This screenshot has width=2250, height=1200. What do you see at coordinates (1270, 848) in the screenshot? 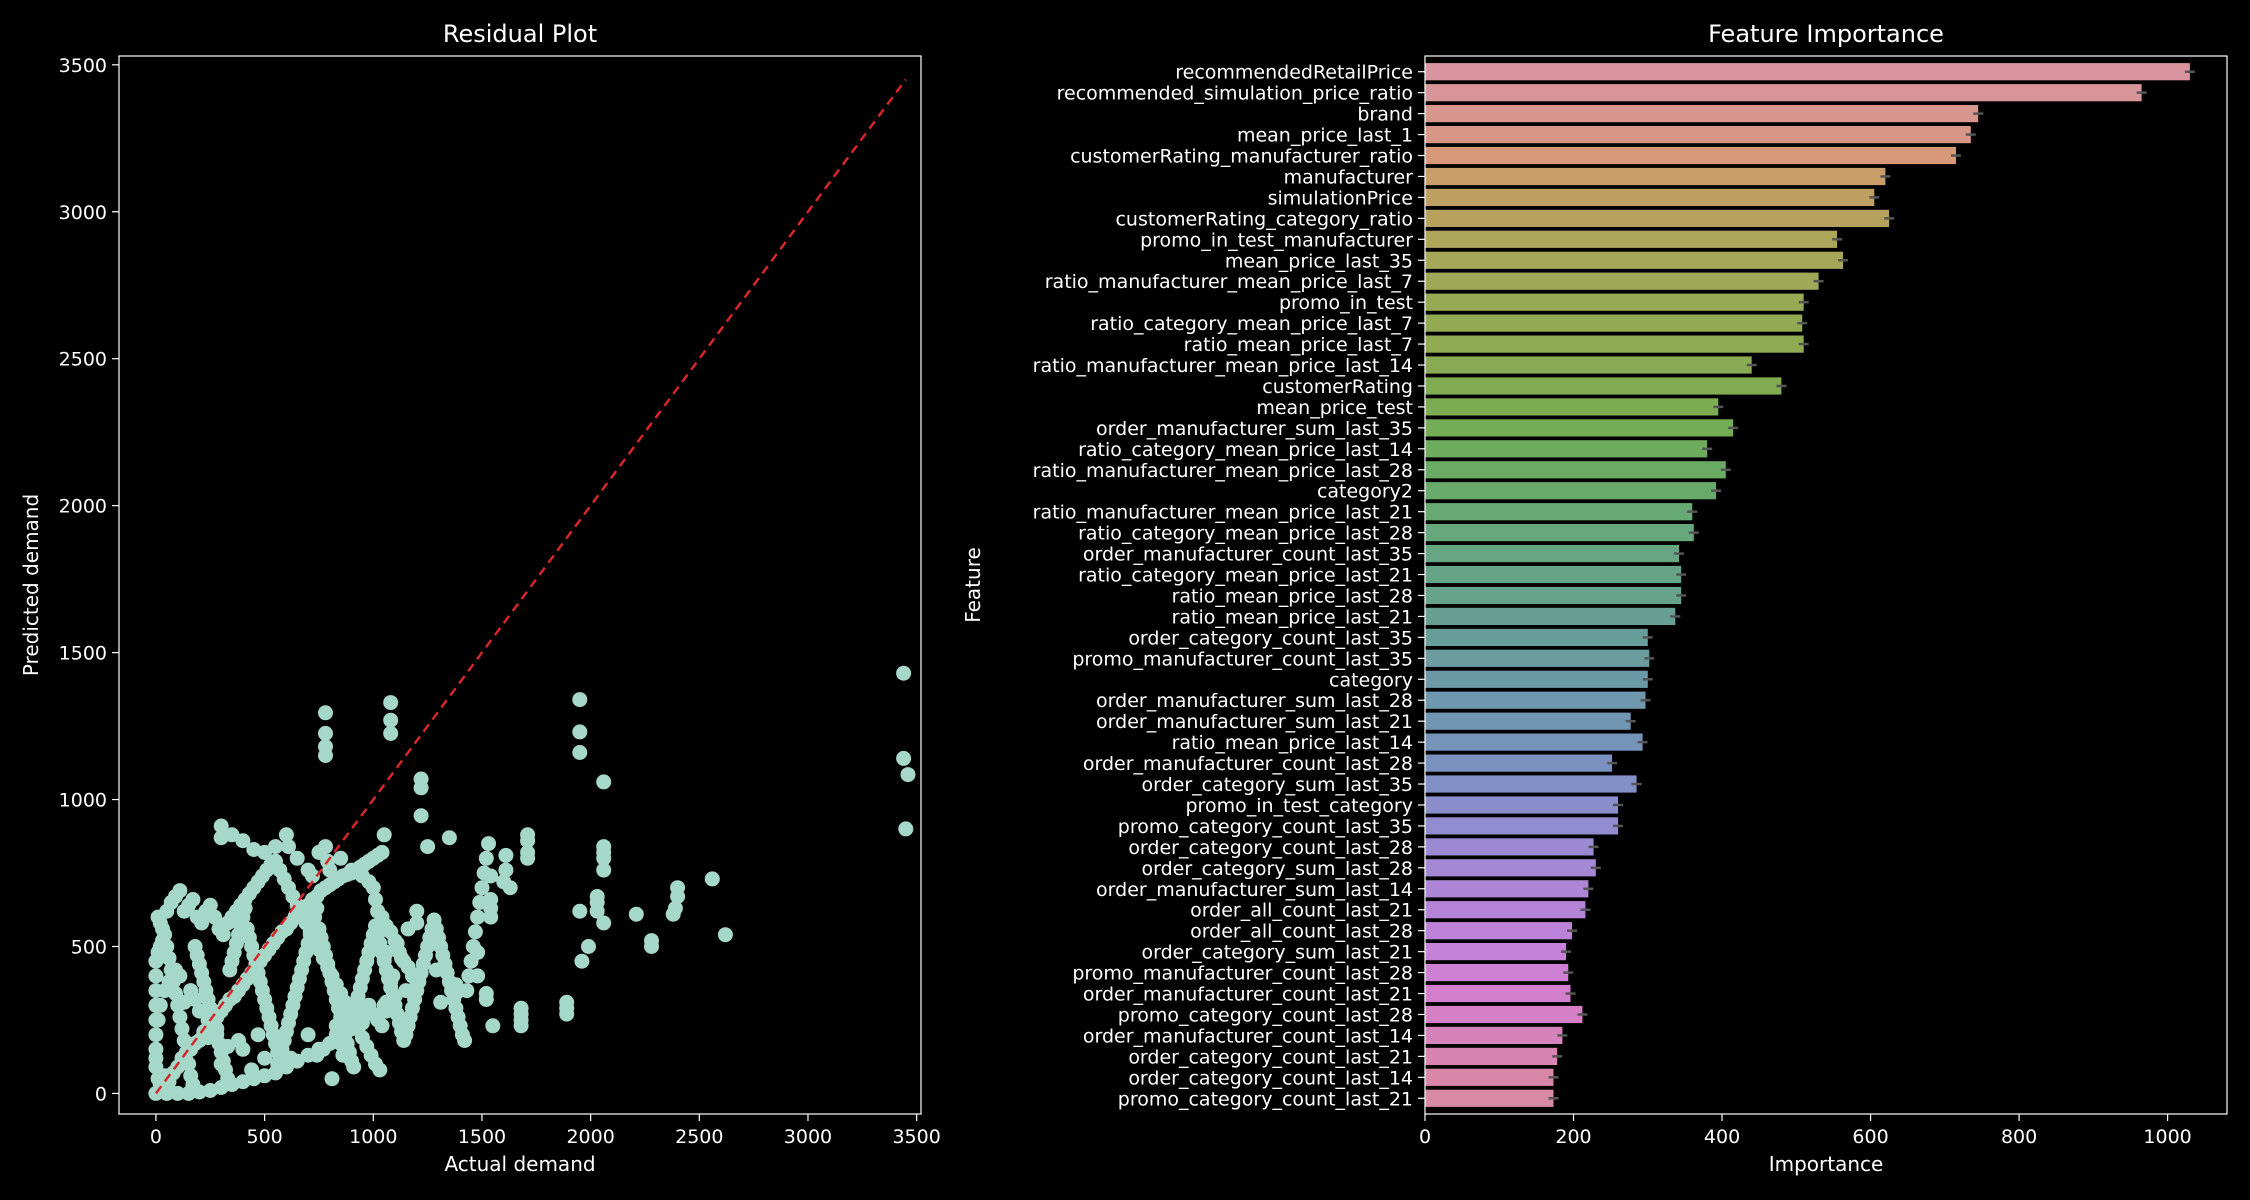
I see `feature-label: order_category_count_last_28` at bounding box center [1270, 848].